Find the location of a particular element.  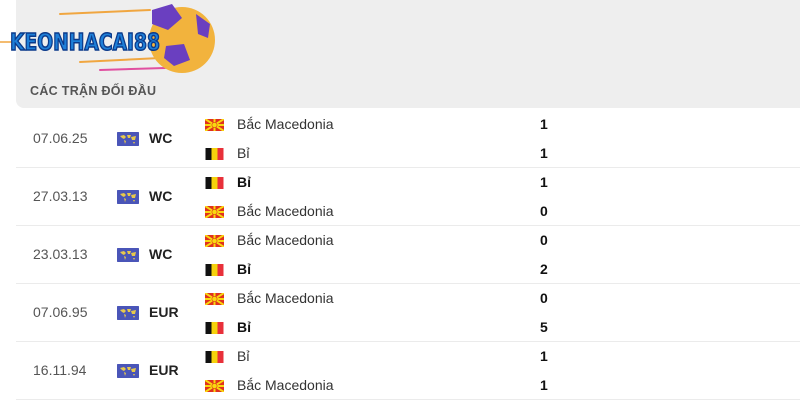

match-row: 07.06.25 WC Bắc Macedonia 1 Bỉ 1 is located at coordinates (408, 139).